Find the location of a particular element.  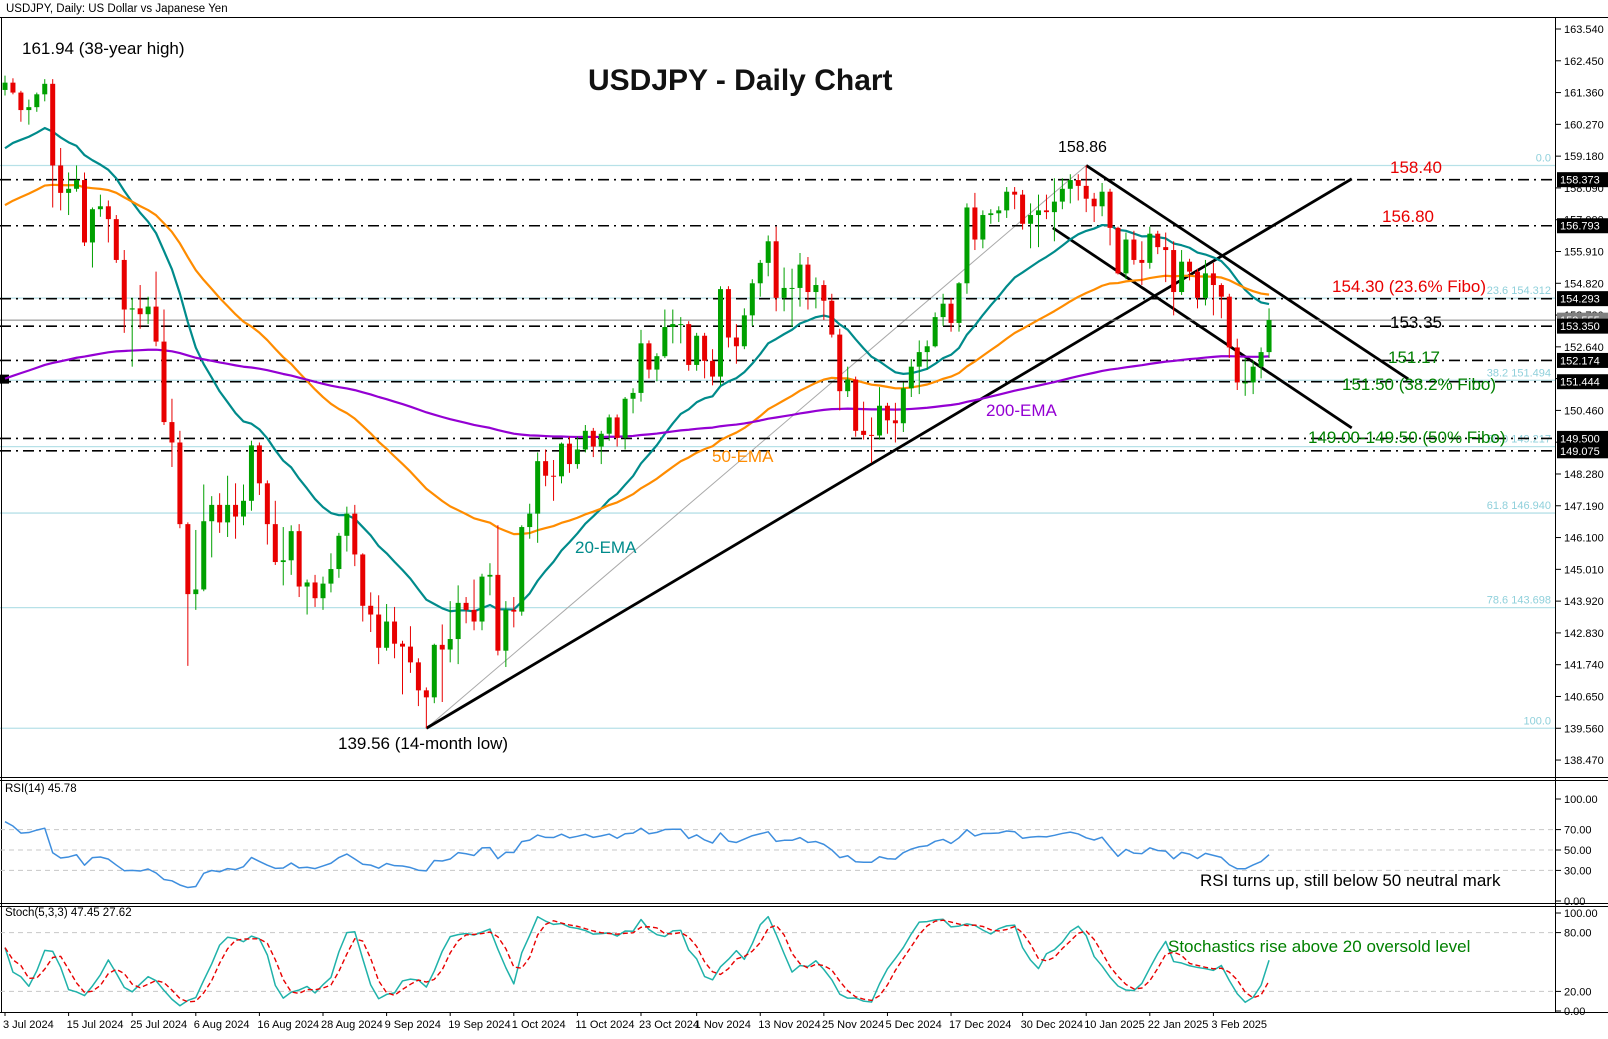

svg-text: 151.444 is located at coordinates (1580, 383).